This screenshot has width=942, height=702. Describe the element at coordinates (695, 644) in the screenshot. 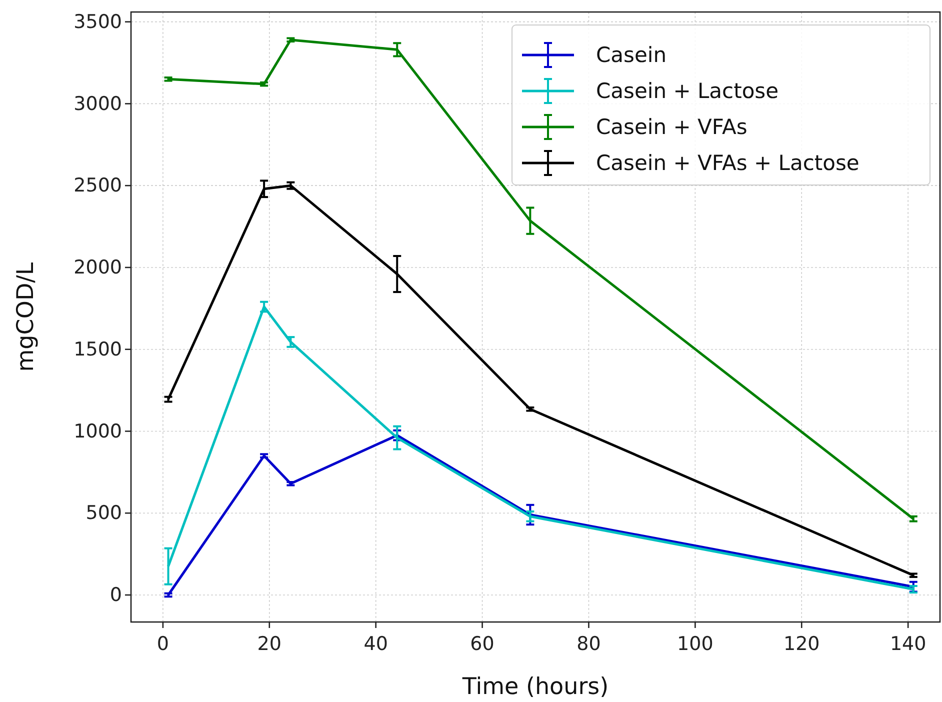

I see `x-tick-label: 100` at that location.